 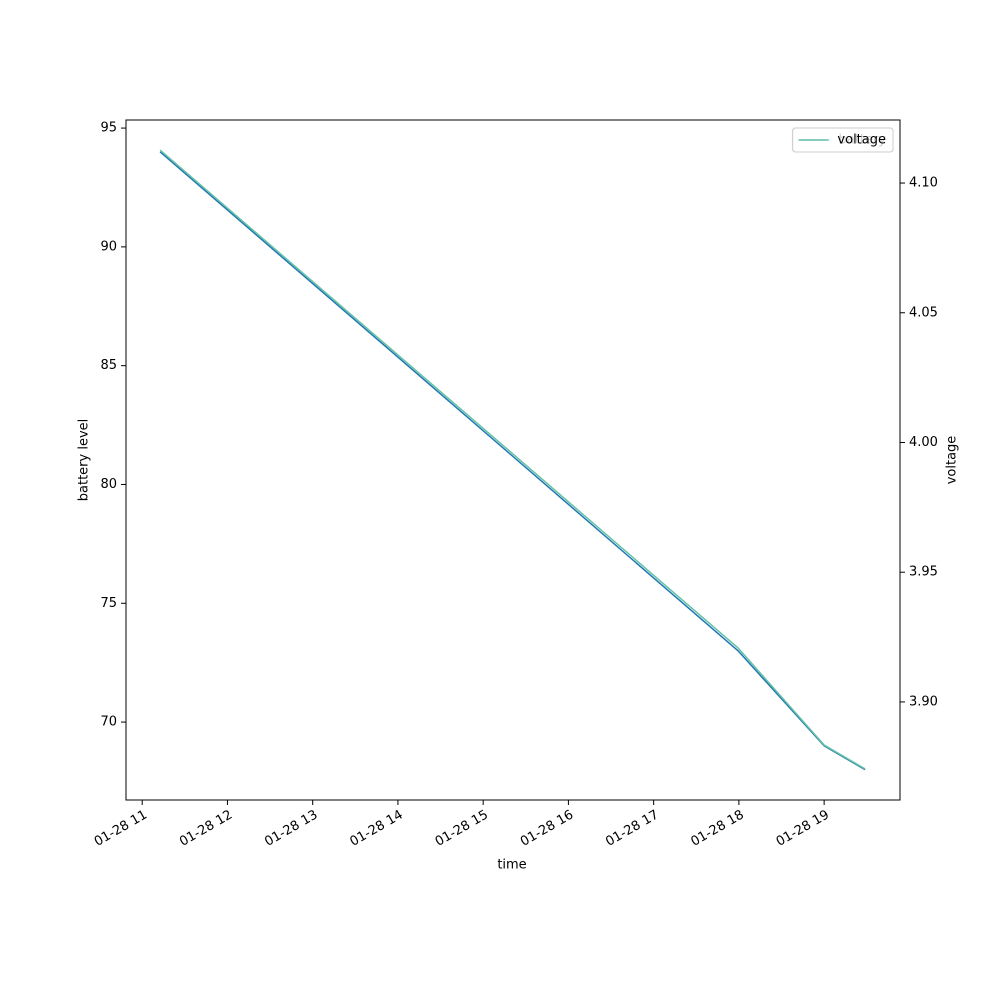 I want to click on x-tick-label: 01-28 17, so click(x=632, y=829).